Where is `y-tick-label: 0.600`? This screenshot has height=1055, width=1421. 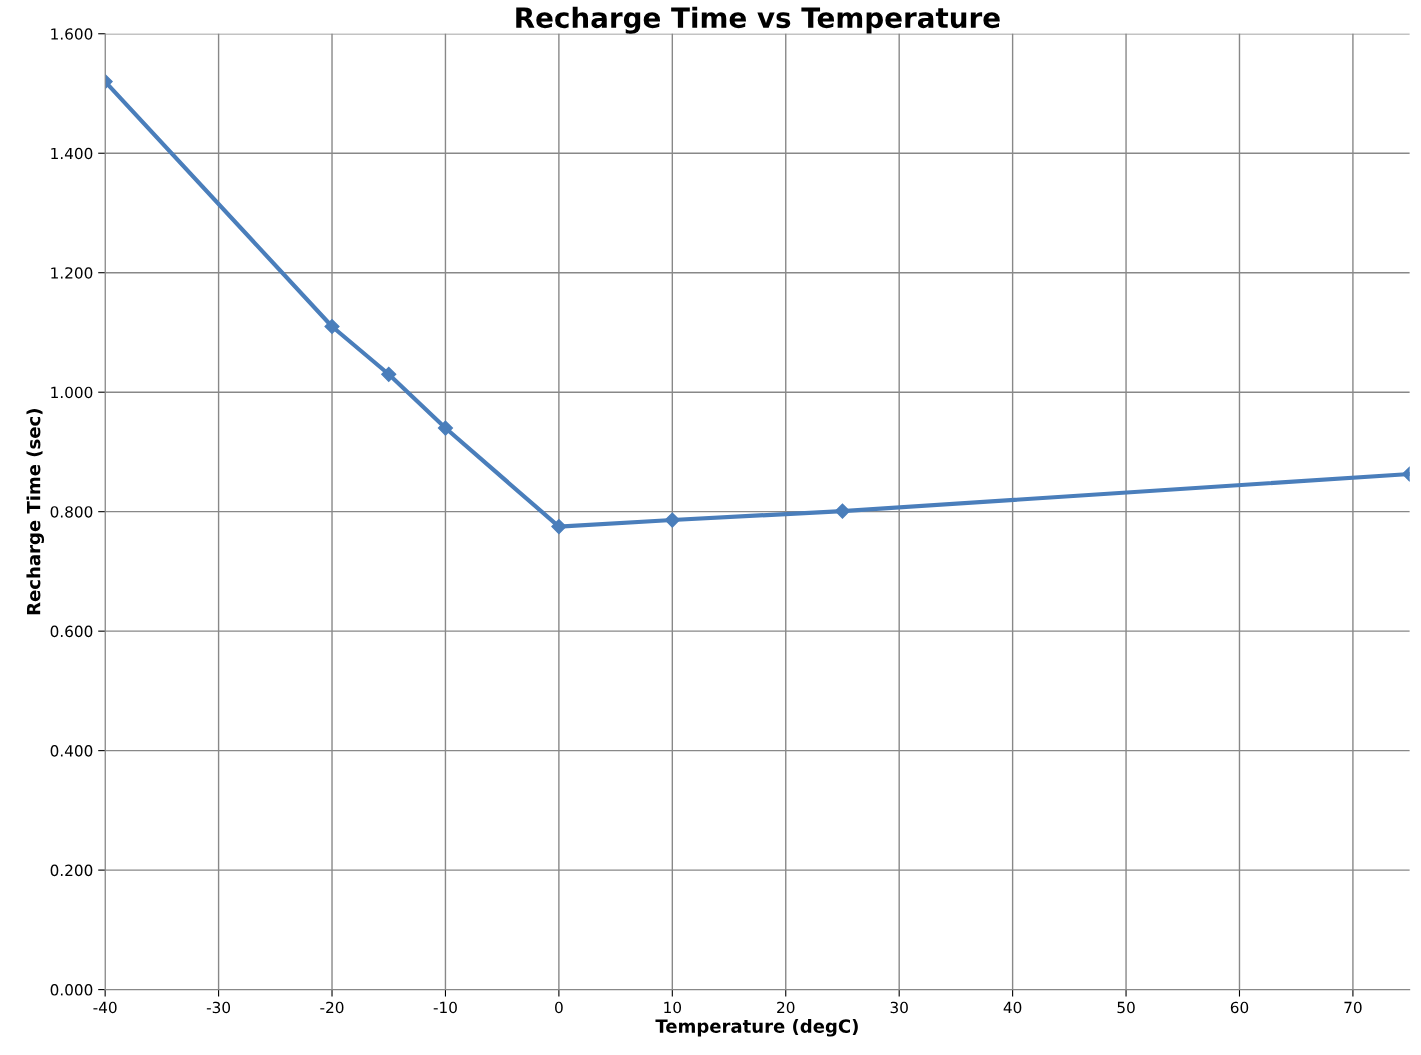 y-tick-label: 0.600 is located at coordinates (71, 631).